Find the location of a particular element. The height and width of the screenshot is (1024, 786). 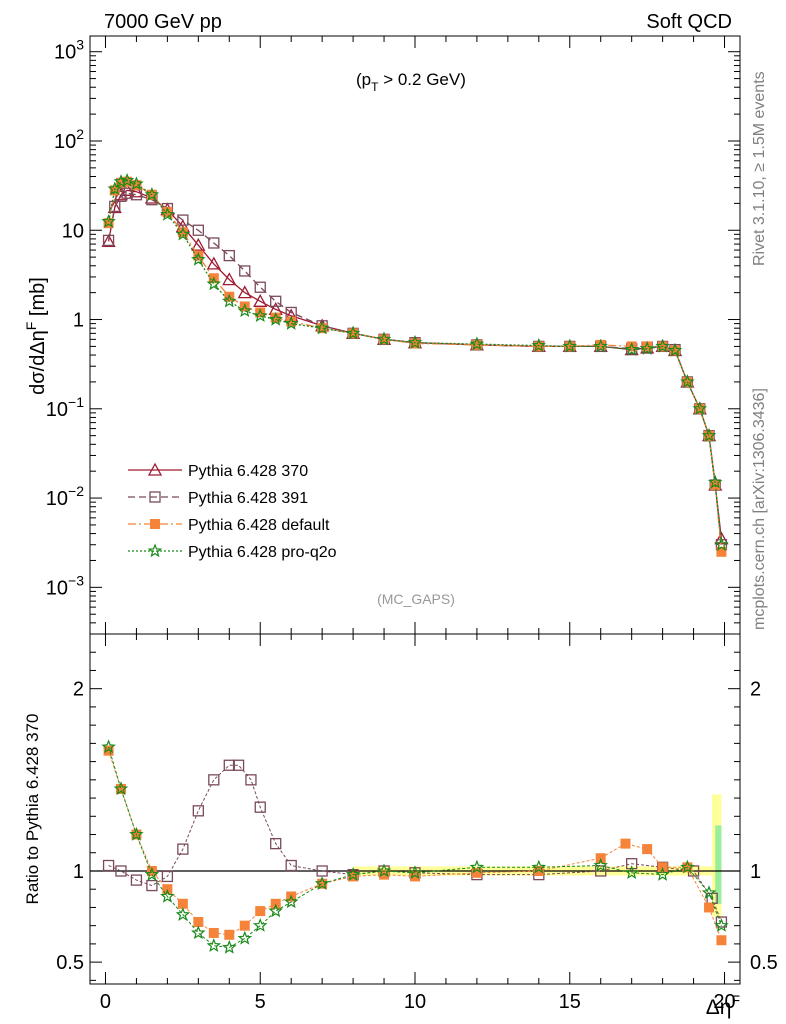

x-tick-label: 0 is located at coordinates (105, 1002).